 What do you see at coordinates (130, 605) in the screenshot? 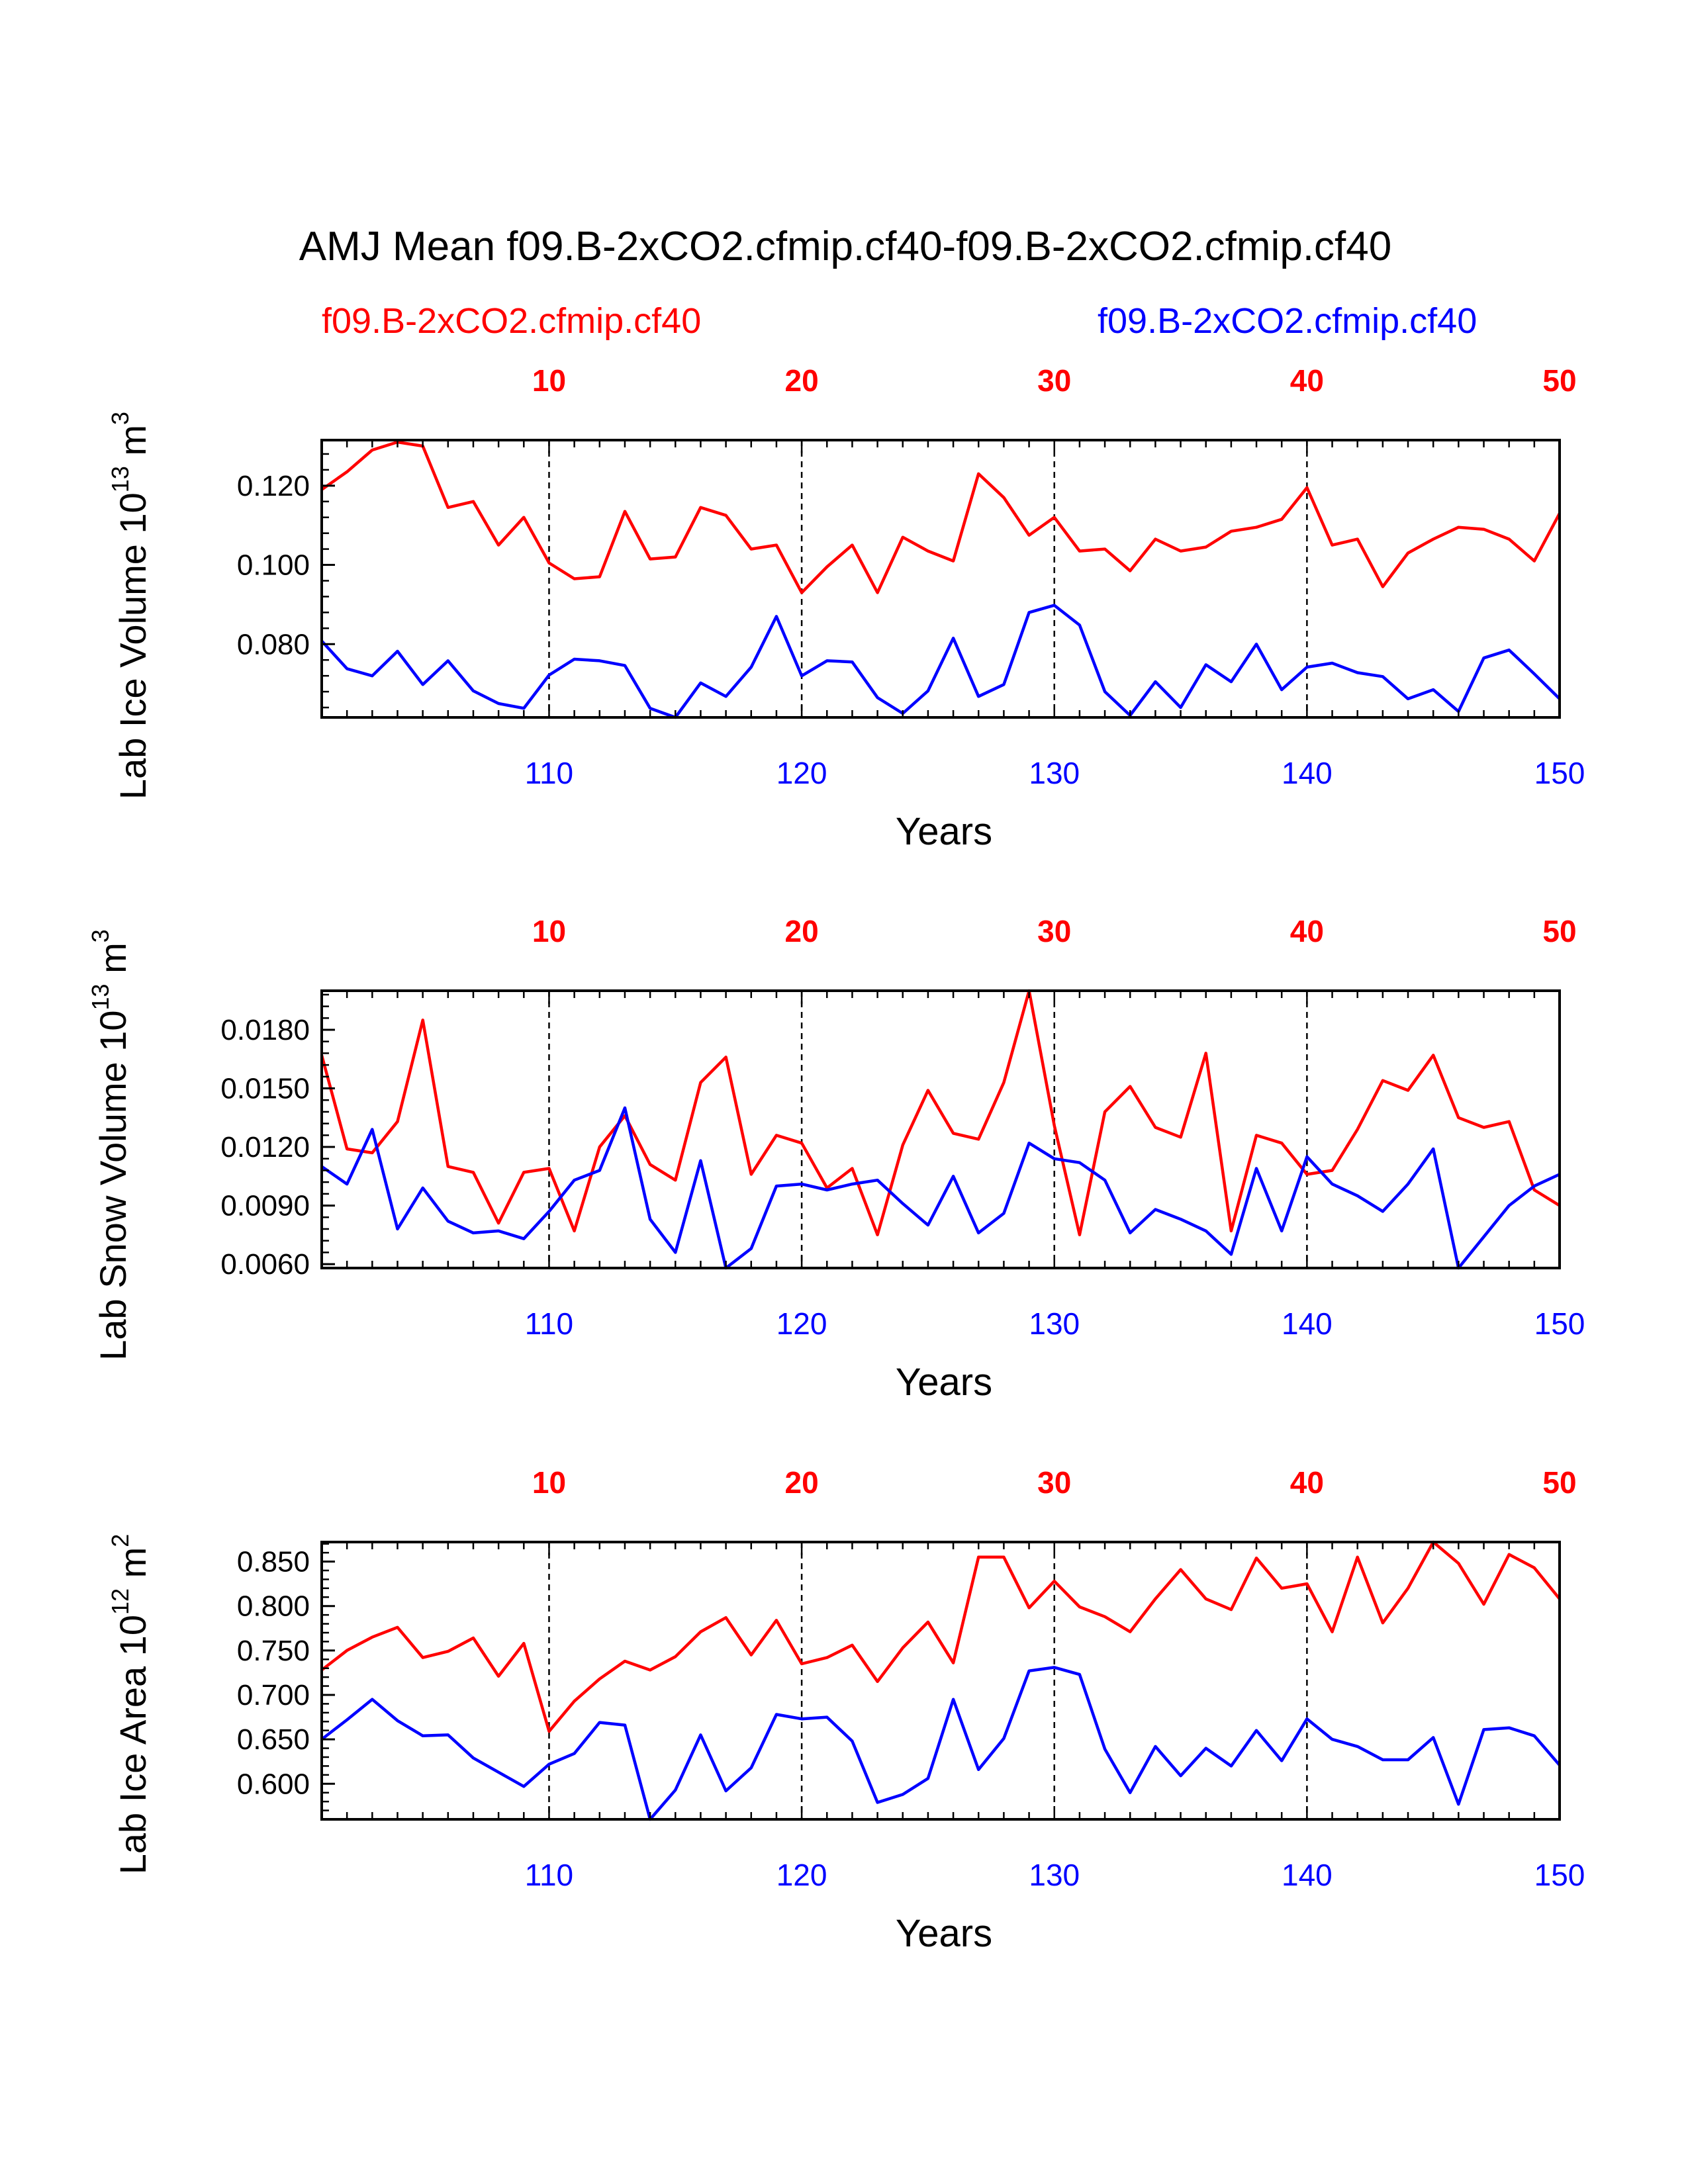
I see `y-axis-title: Lab Ice Volume 1013 m3` at bounding box center [130, 605].